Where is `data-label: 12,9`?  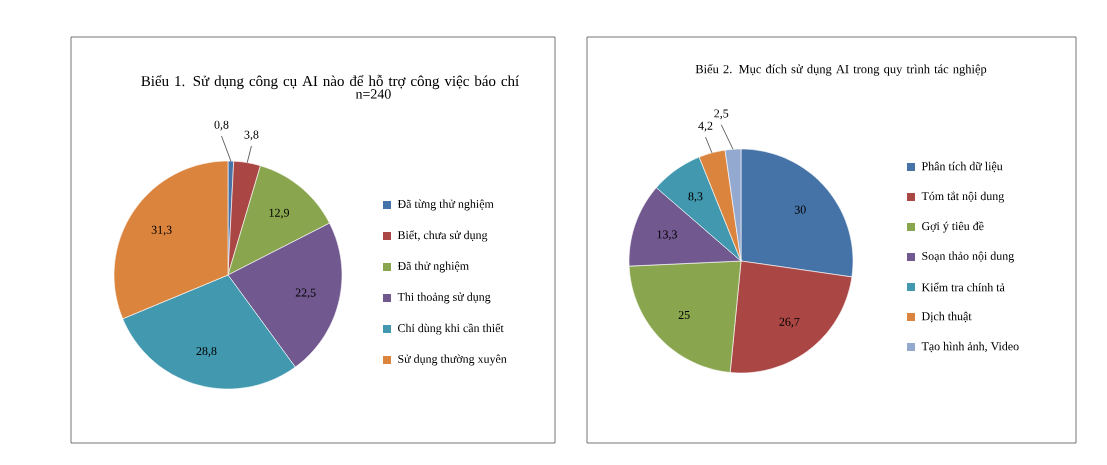 data-label: 12,9 is located at coordinates (279, 213).